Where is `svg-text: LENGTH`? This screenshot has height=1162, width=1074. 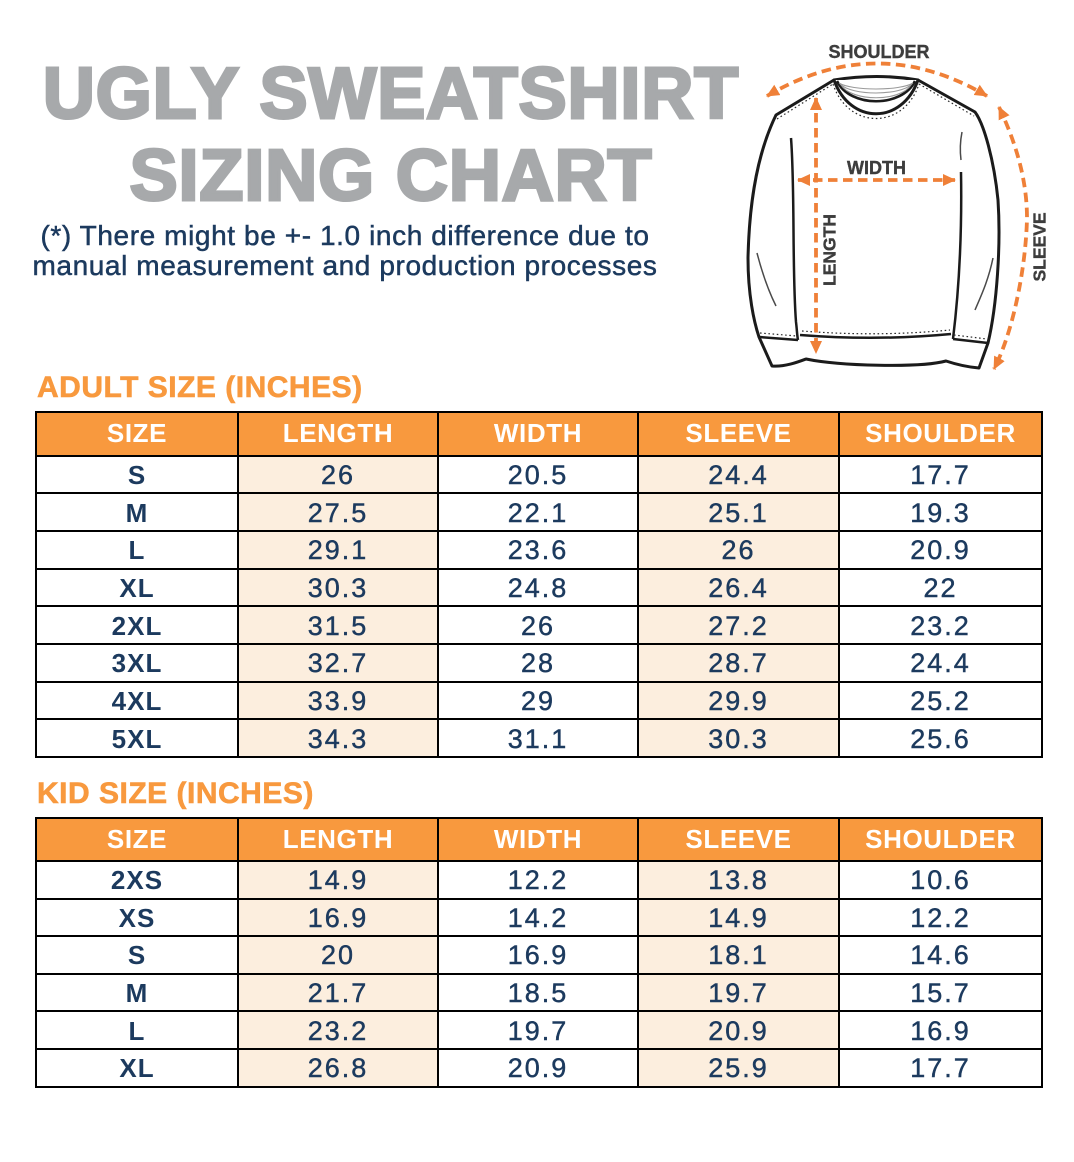 svg-text: LENGTH is located at coordinates (830, 250).